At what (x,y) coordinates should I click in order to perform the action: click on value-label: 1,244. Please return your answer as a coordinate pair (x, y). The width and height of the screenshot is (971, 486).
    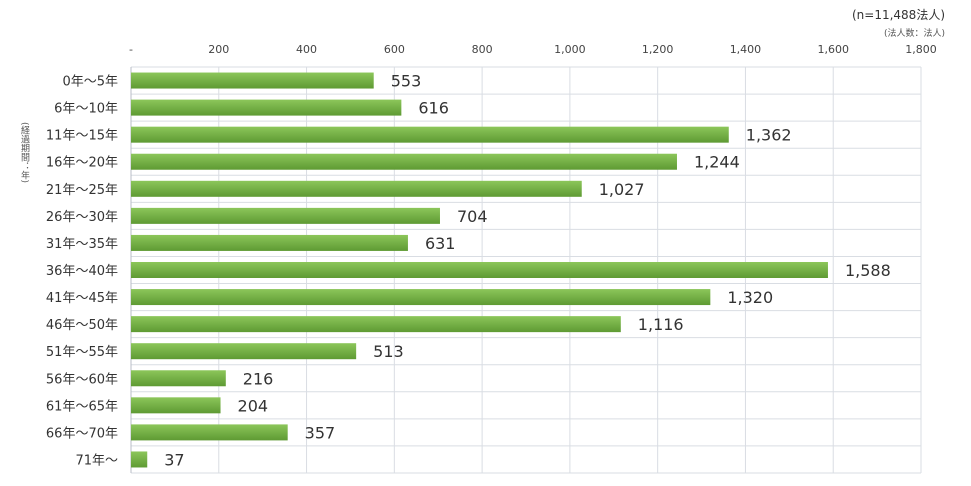
    Looking at the image, I should click on (717, 162).